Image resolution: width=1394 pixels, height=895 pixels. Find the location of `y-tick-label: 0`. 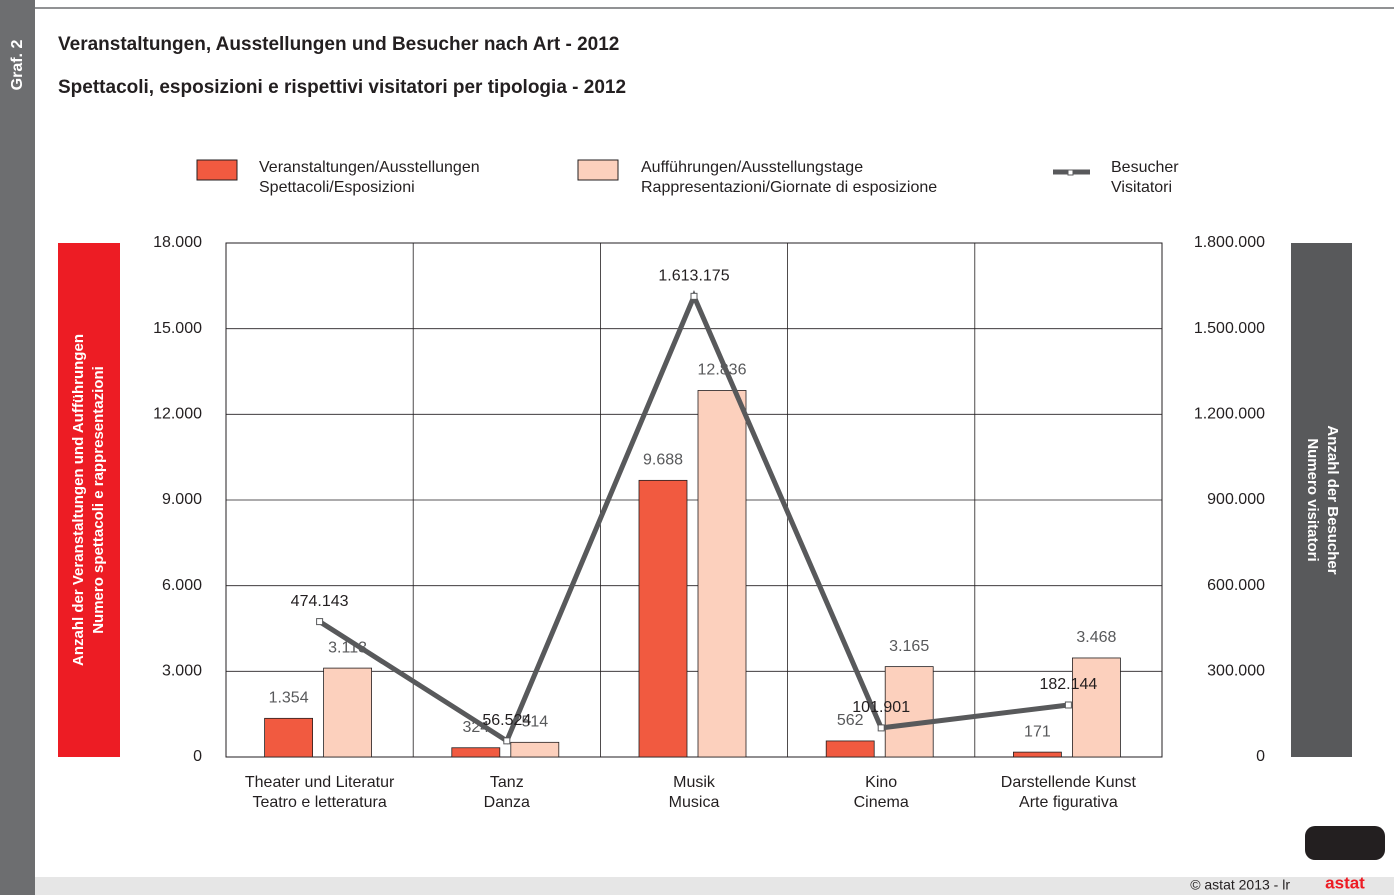

y-tick-label: 0 is located at coordinates (197, 756).